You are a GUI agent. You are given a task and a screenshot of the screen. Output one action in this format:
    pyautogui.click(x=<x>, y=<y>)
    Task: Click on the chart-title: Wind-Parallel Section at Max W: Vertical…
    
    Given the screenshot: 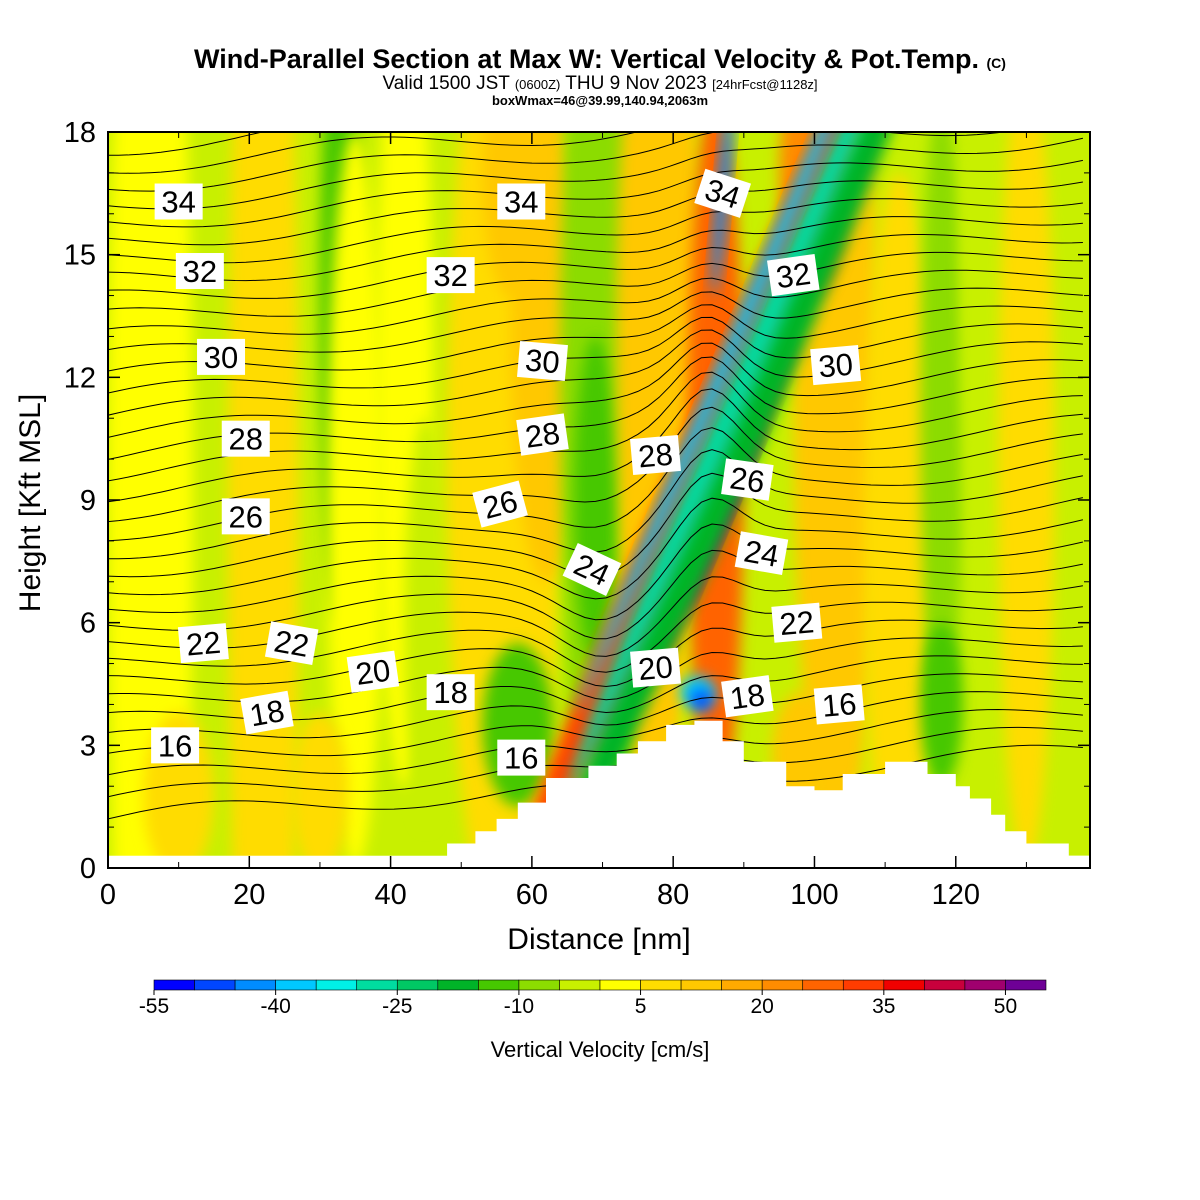 What is the action you would take?
    pyautogui.click(x=600, y=59)
    